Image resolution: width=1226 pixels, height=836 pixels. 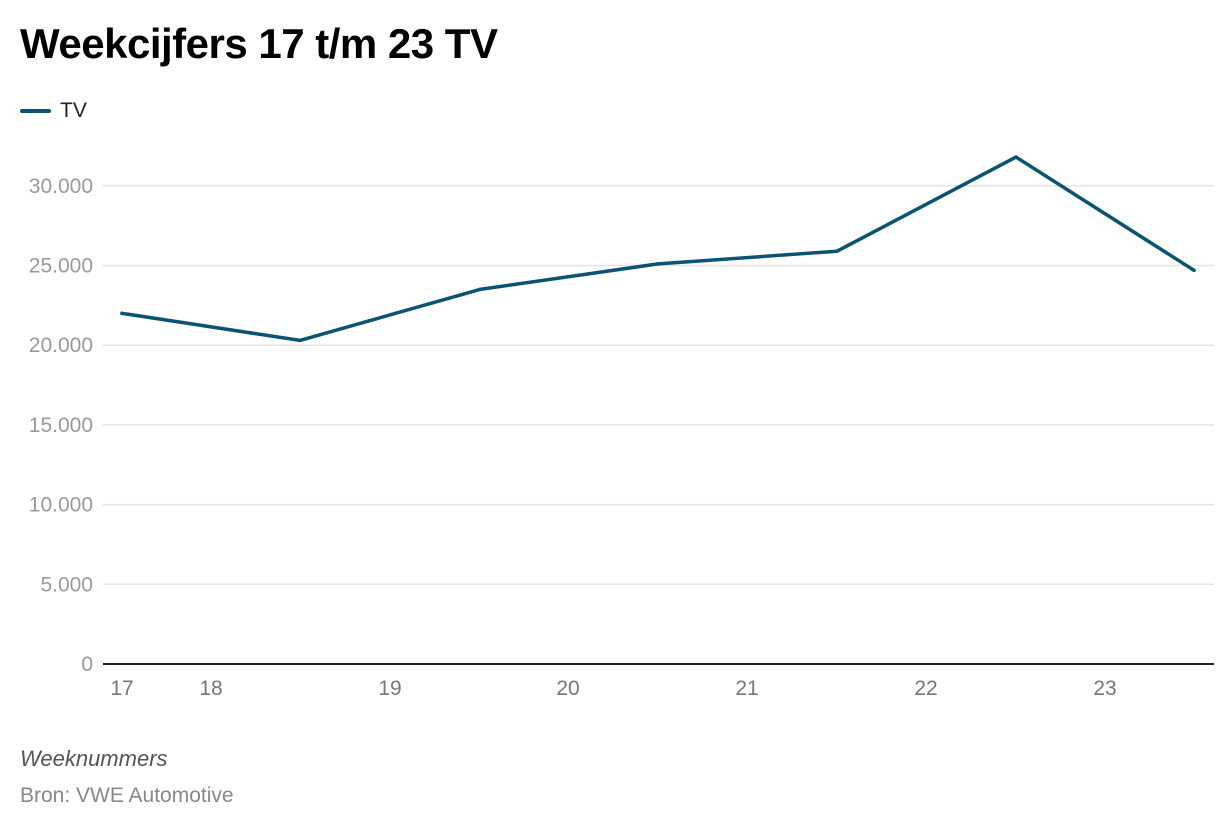 What do you see at coordinates (53, 111) in the screenshot?
I see `legend: TV` at bounding box center [53, 111].